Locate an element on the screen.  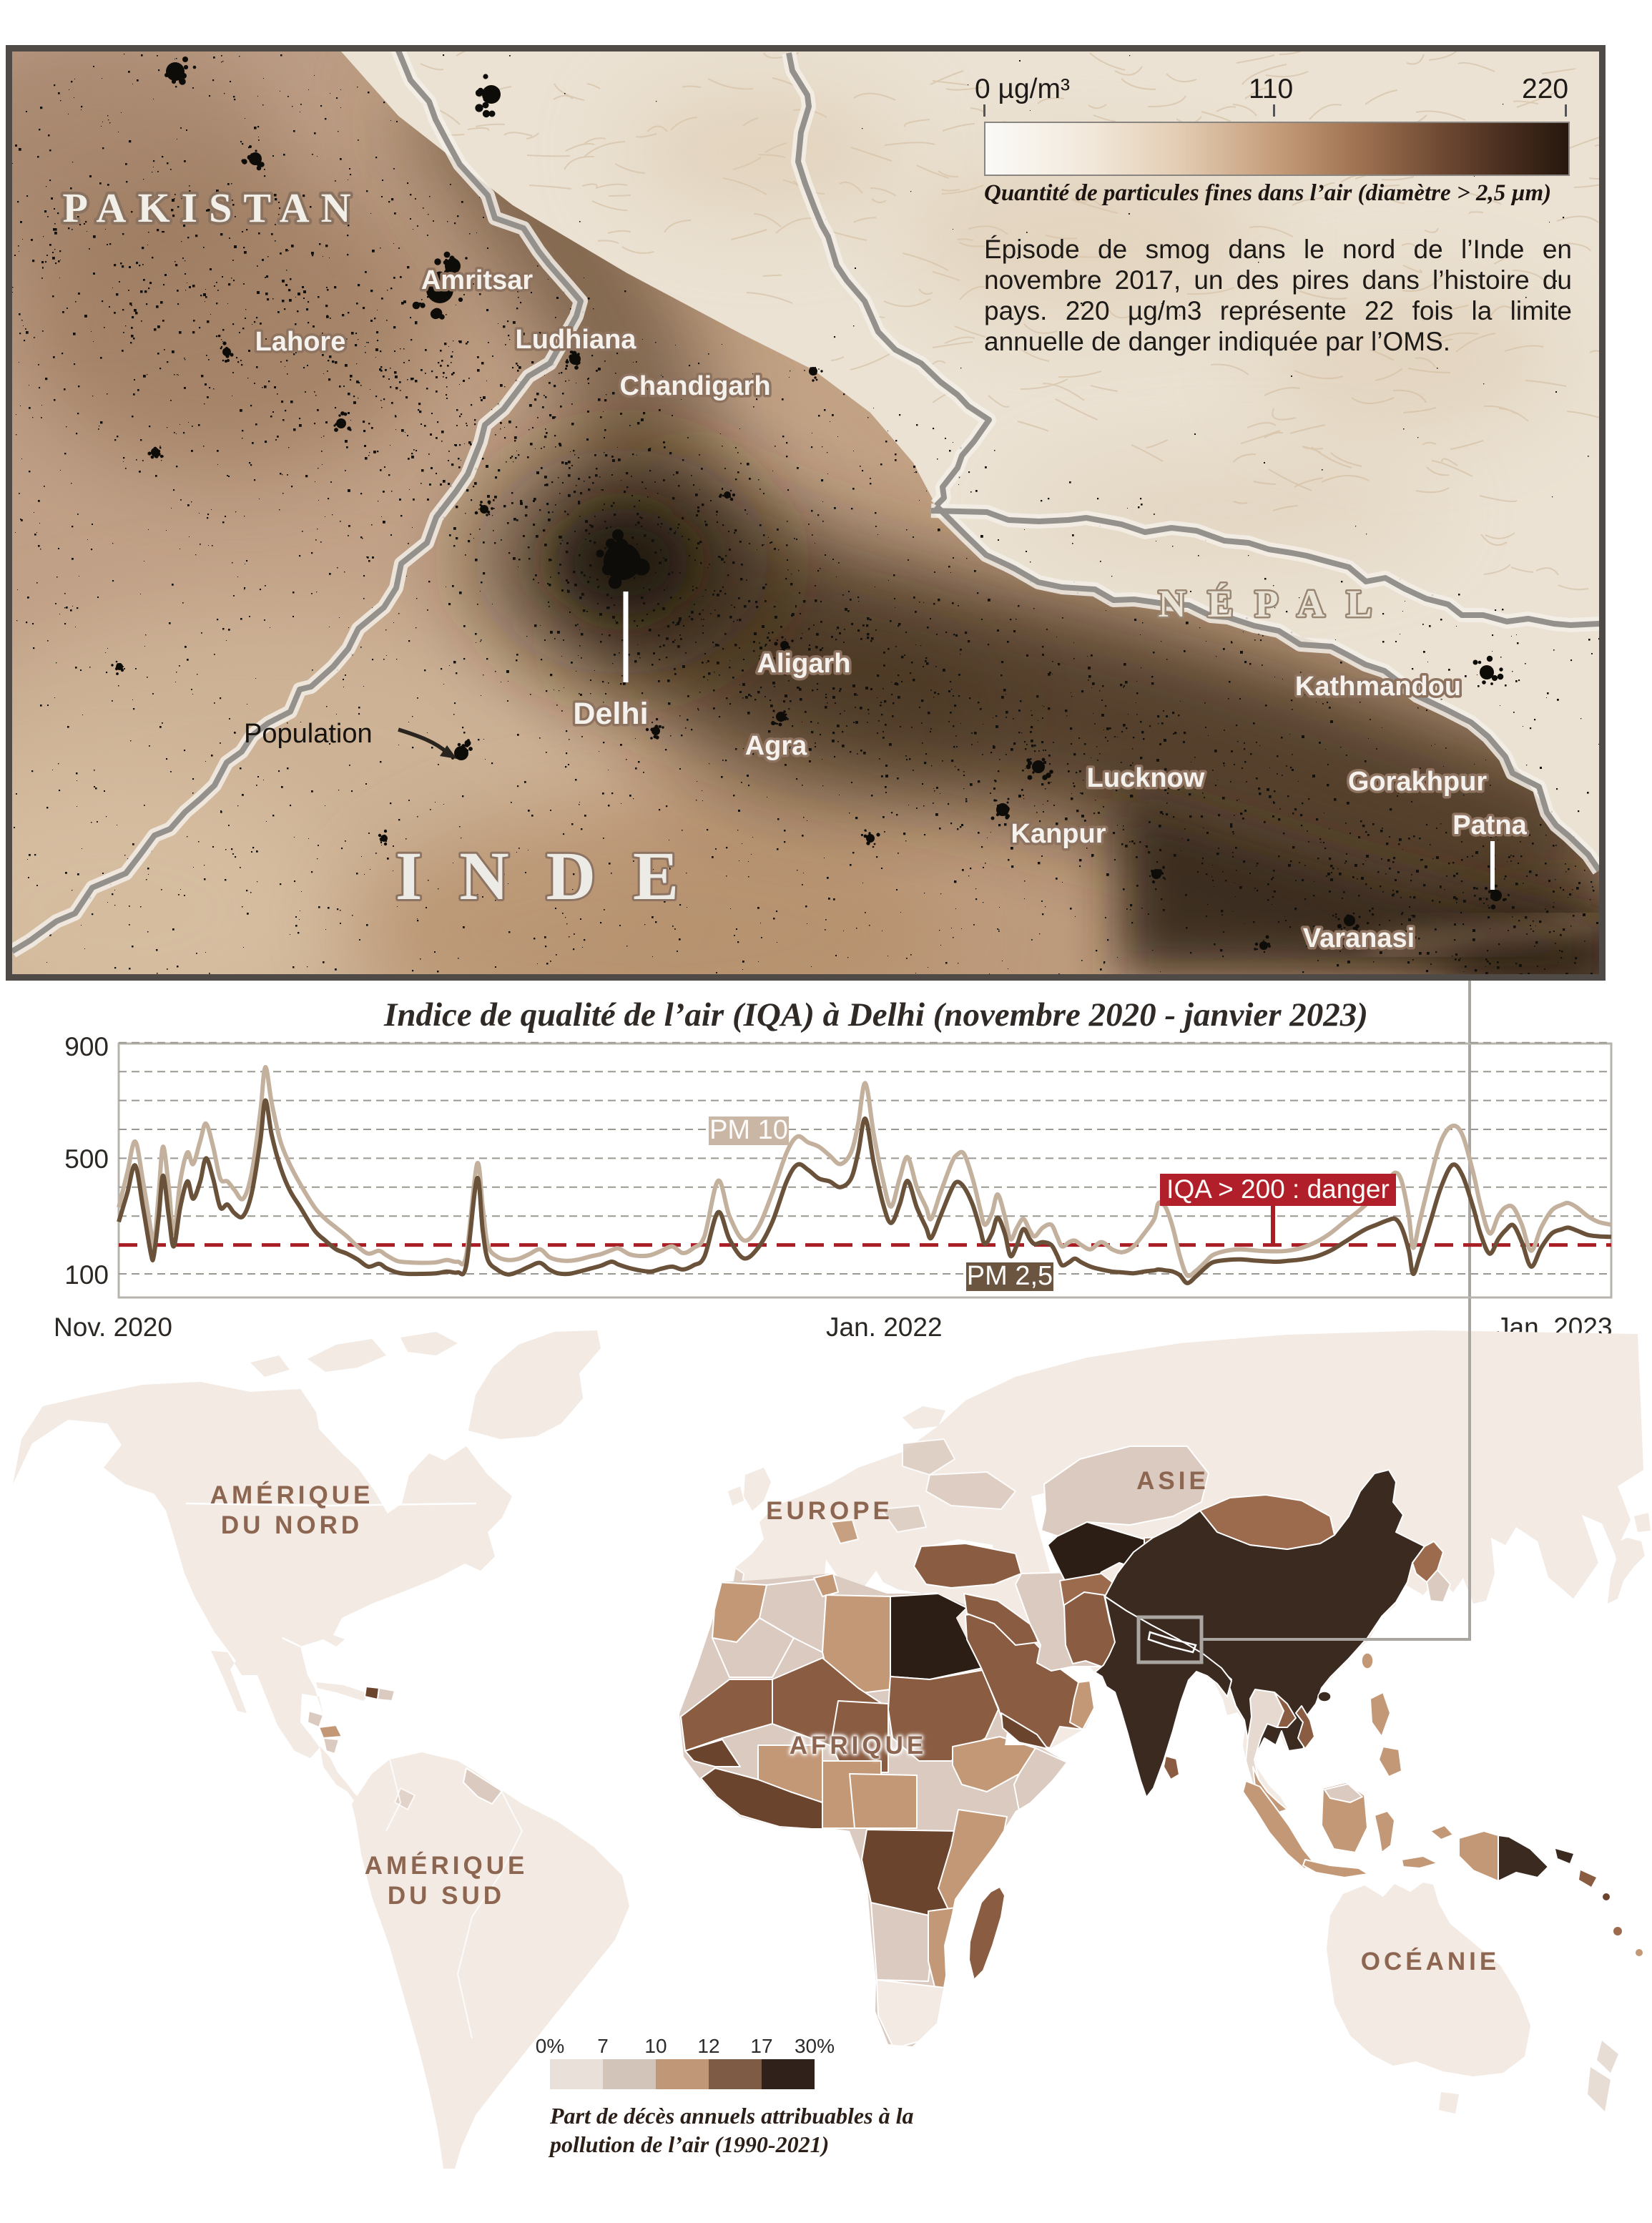
svg-text: Varanasi is located at coordinates (1359, 938).